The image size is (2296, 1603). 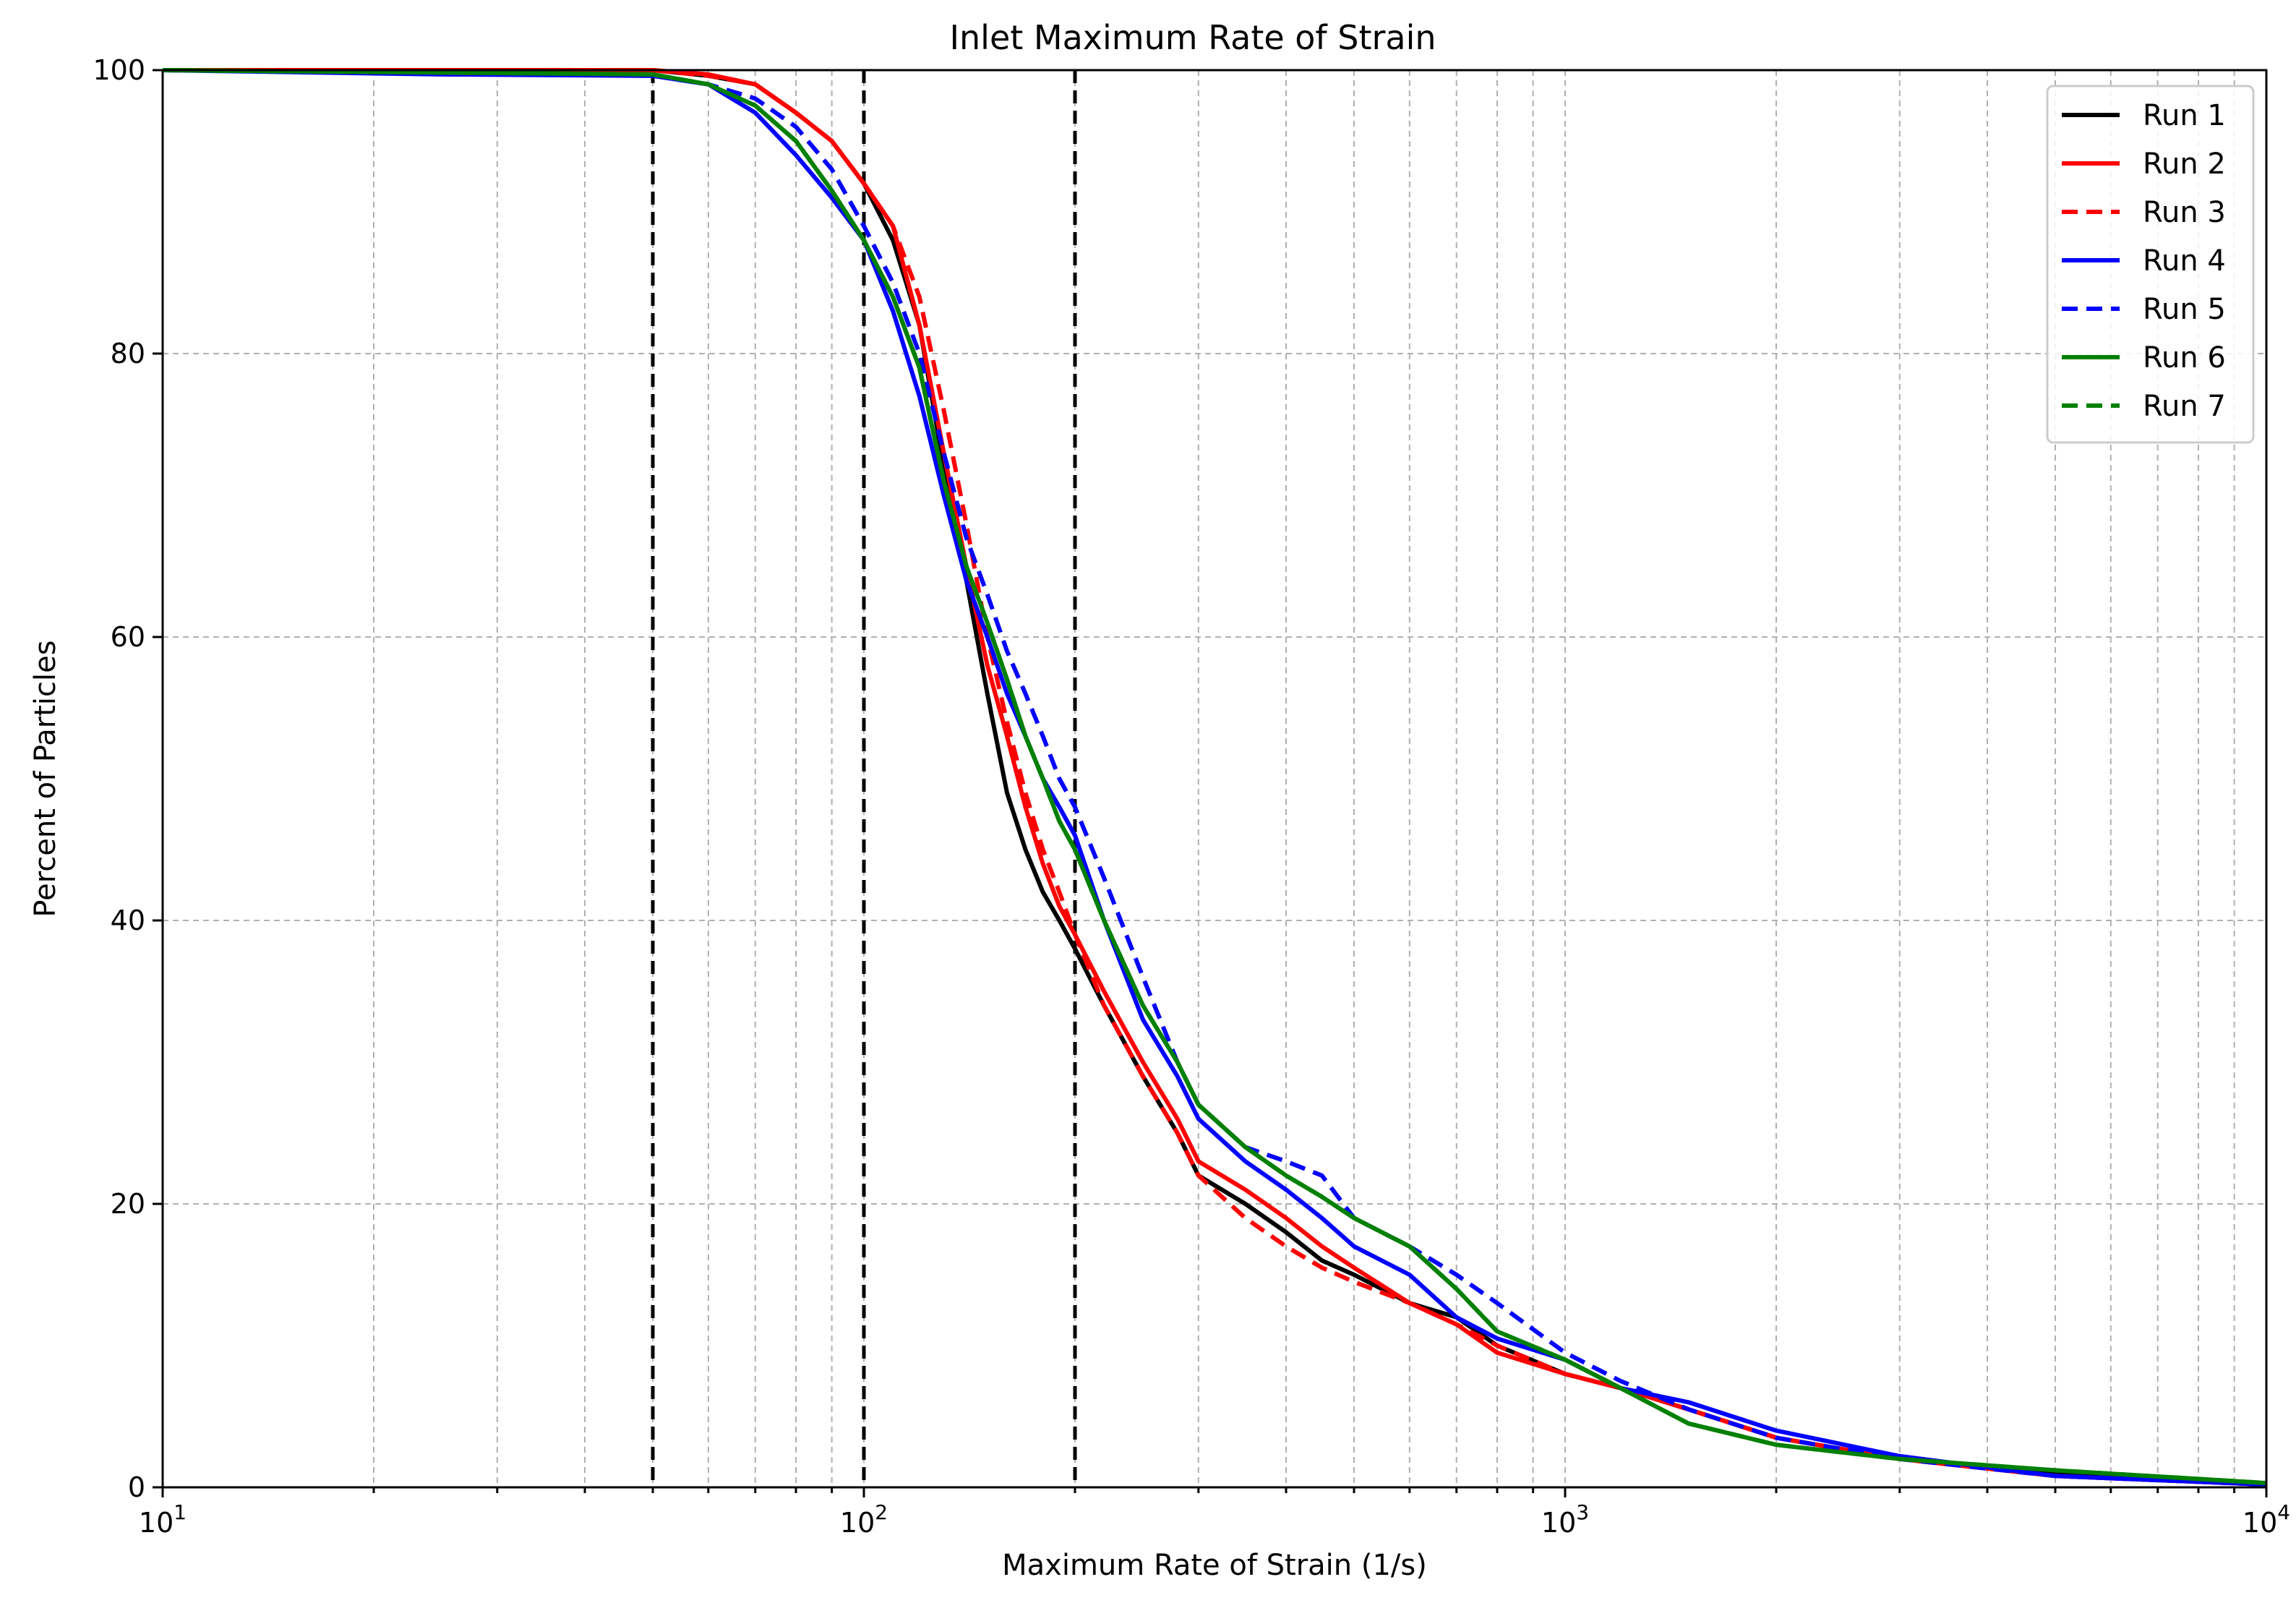 What do you see at coordinates (45, 778) in the screenshot?
I see `y-axis-label: Percent of Particles` at bounding box center [45, 778].